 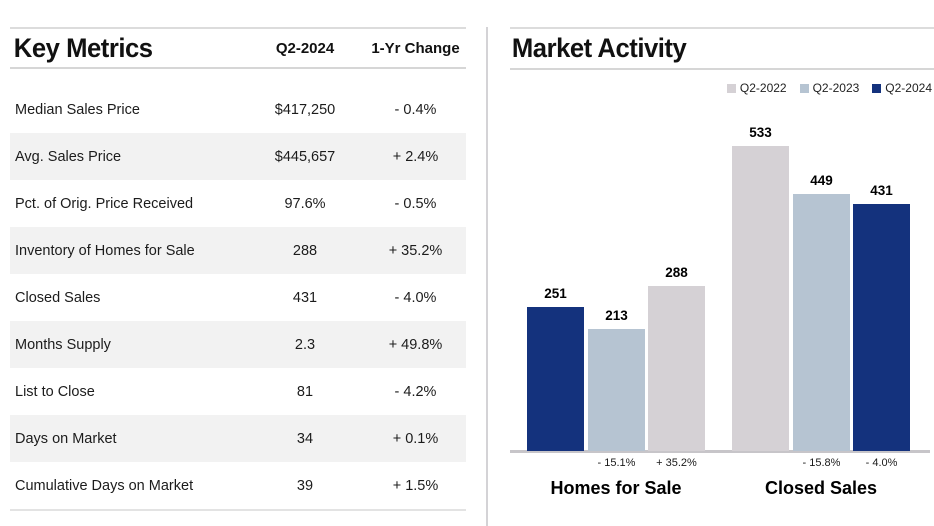 What do you see at coordinates (58, 297) in the screenshot?
I see `metric-label: Closed Sales` at bounding box center [58, 297].